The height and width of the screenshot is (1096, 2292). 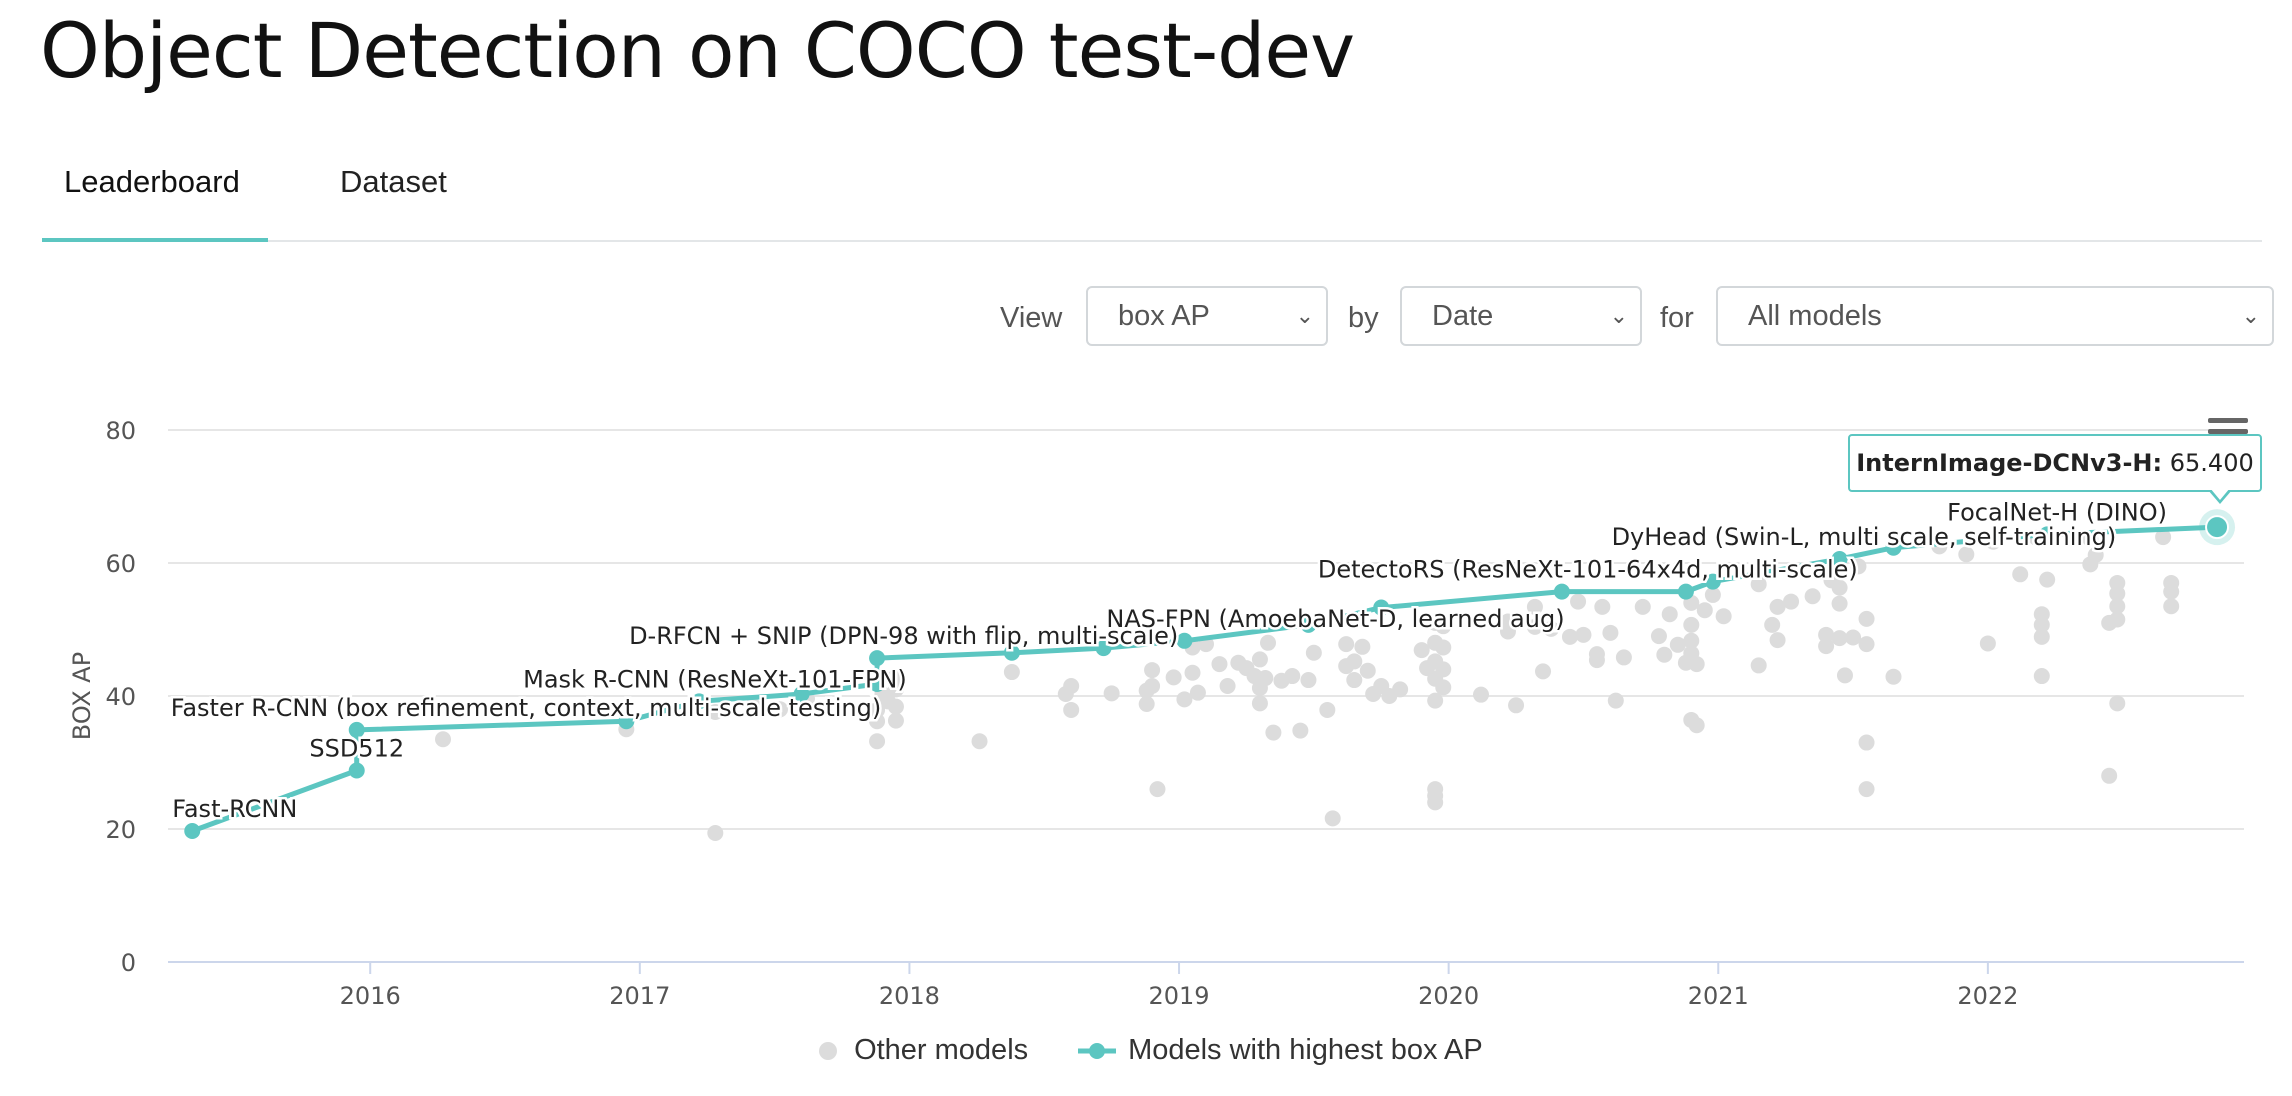 What do you see at coordinates (941, 1050) in the screenshot?
I see `legend-label: Other models` at bounding box center [941, 1050].